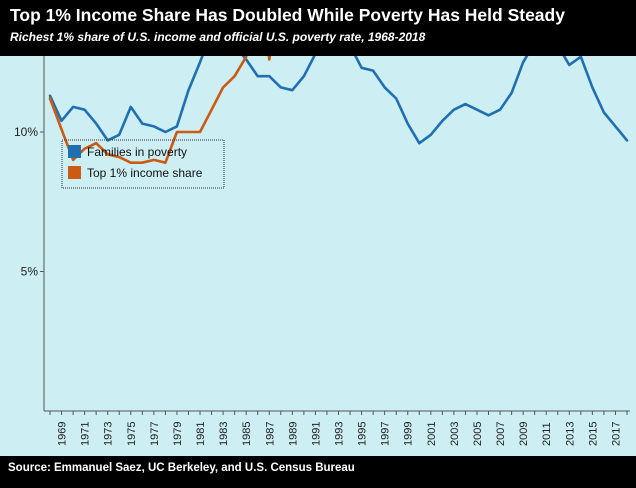 The width and height of the screenshot is (636, 488). I want to click on x-tick-label: 1999, so click(409, 434).